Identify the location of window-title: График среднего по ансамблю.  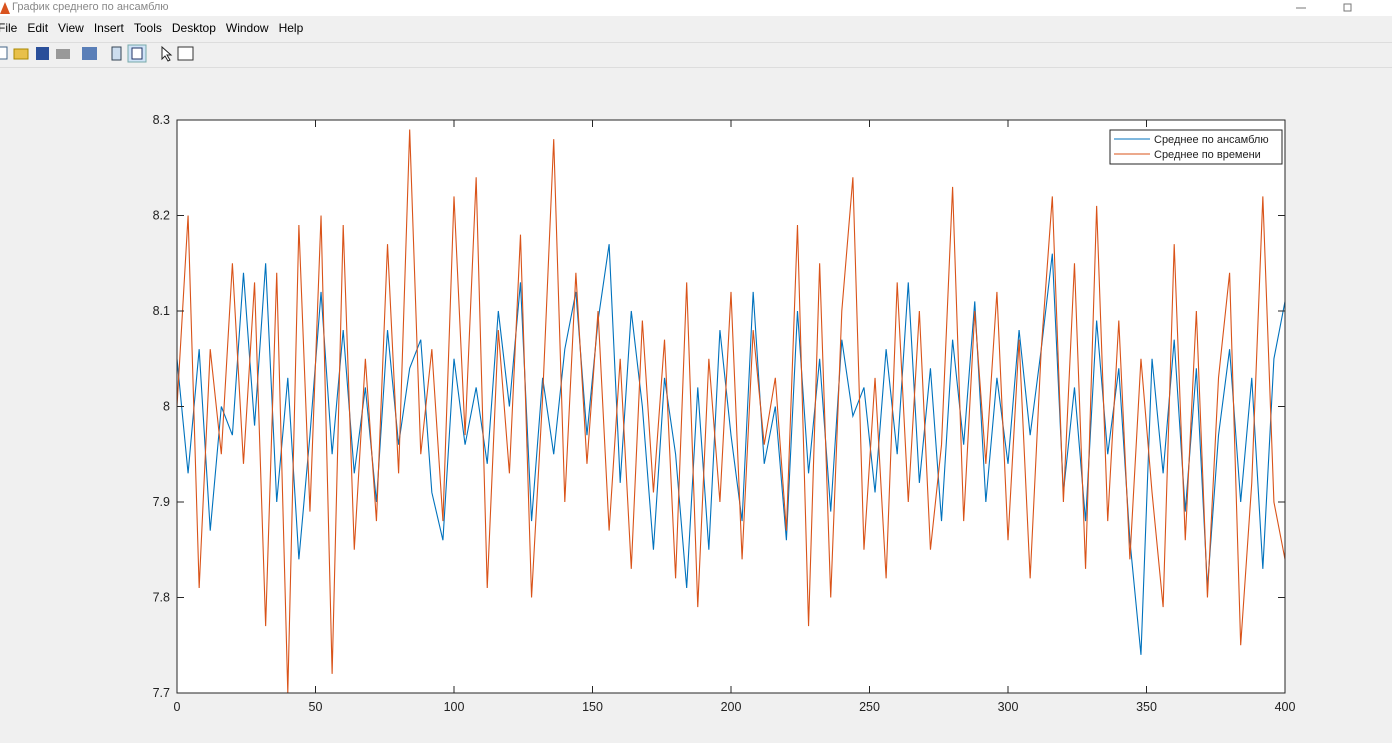
(90, 7).